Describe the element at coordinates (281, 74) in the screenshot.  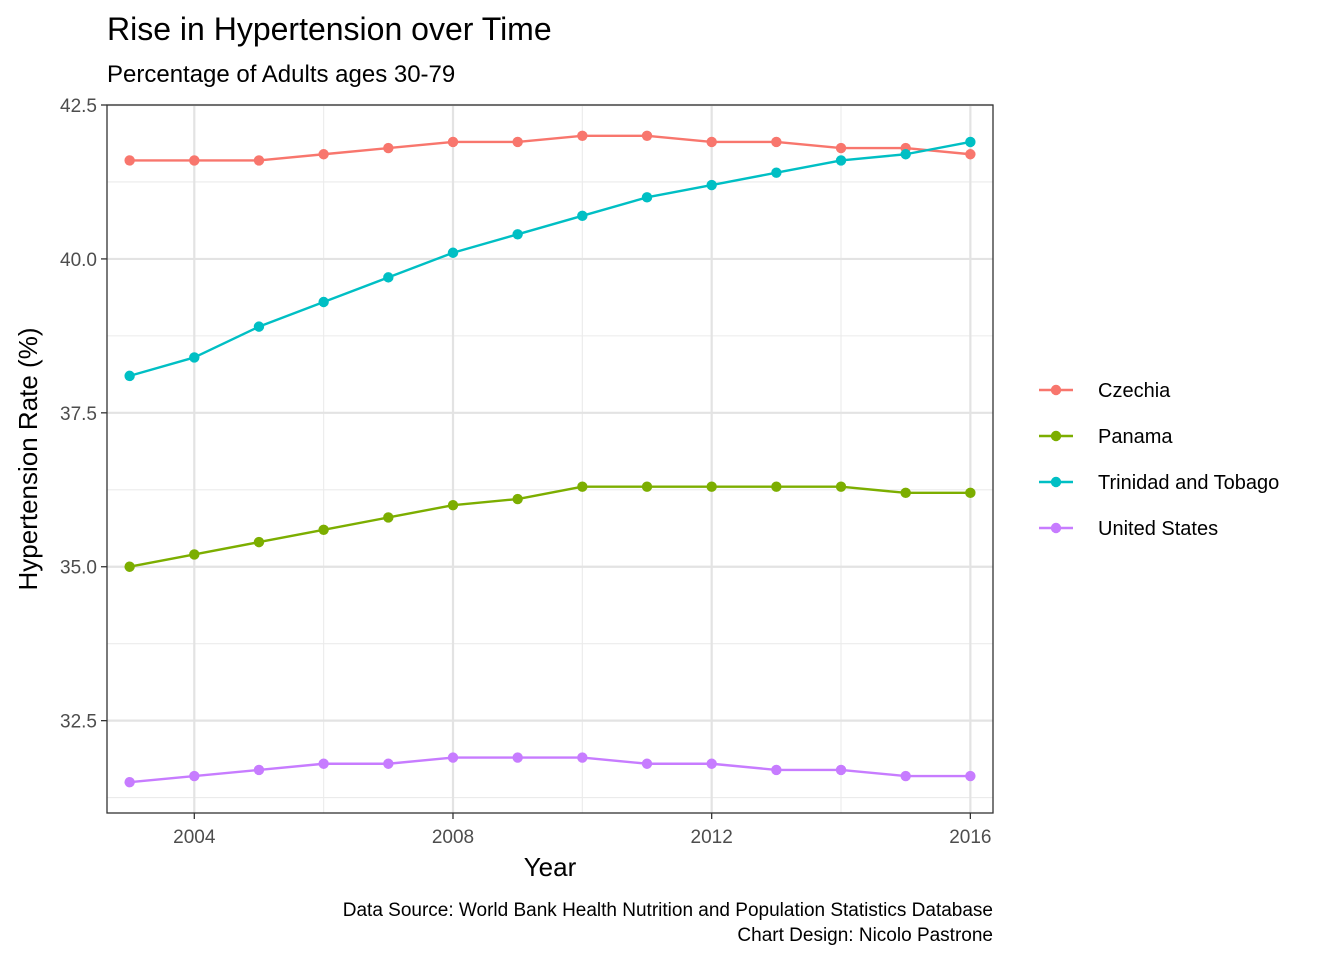
I see `chart-subtitle: Percentage of Adults ages 30-79` at that location.